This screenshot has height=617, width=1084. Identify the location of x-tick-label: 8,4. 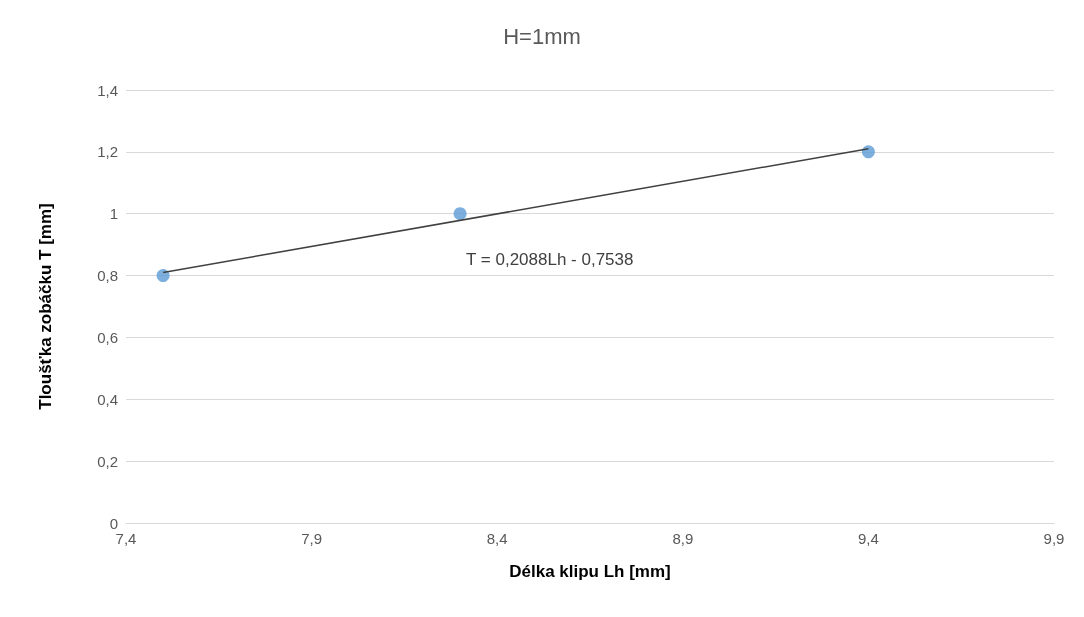
(497, 538).